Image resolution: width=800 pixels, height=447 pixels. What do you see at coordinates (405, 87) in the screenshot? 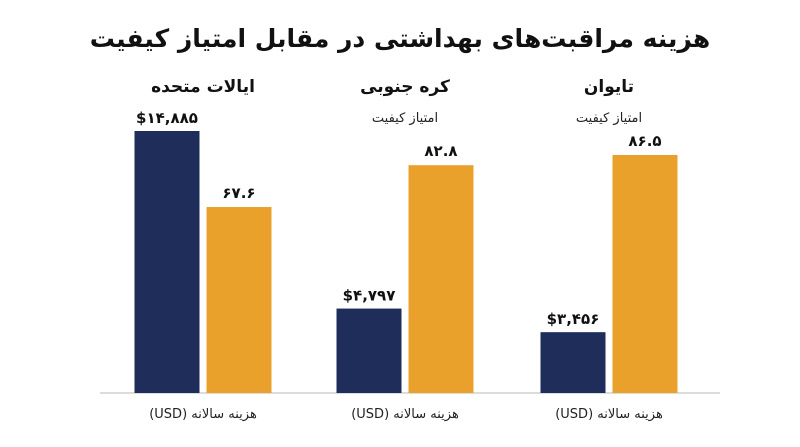
I see `group-label: کره جنوبی` at bounding box center [405, 87].